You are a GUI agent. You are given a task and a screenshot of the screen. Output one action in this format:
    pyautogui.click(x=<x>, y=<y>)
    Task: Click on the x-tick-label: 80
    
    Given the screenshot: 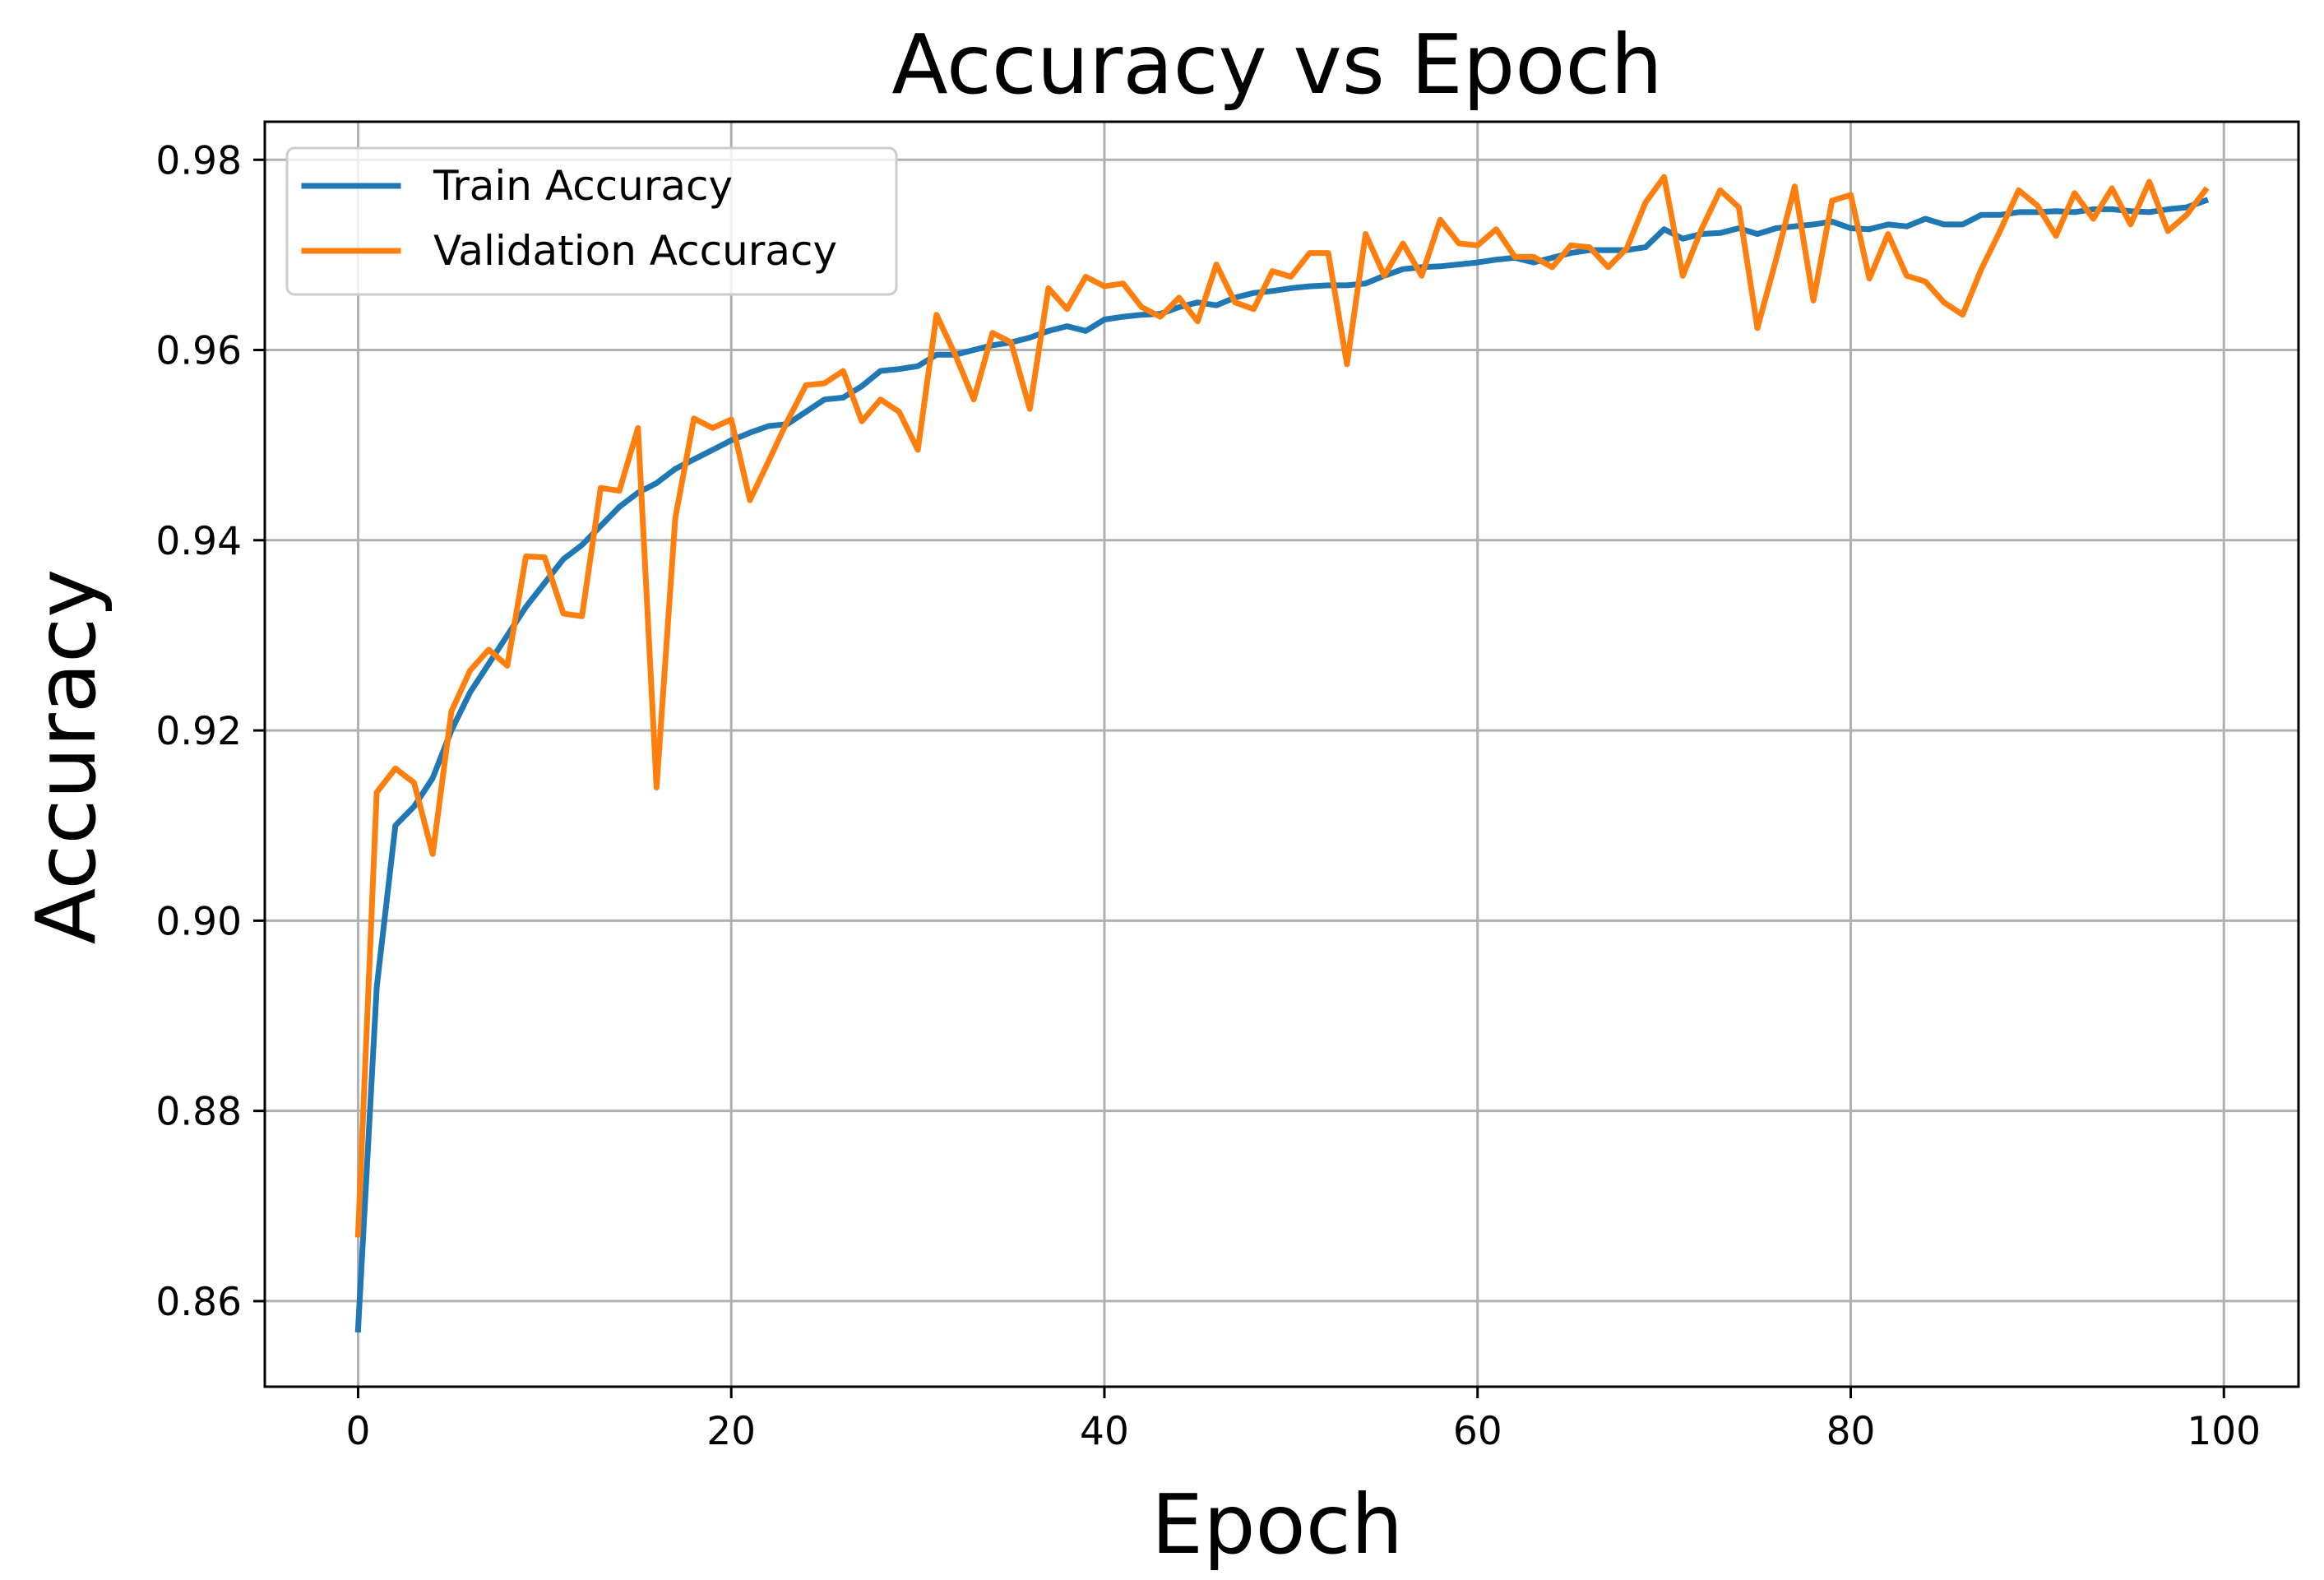 What is the action you would take?
    pyautogui.click(x=1851, y=1432)
    